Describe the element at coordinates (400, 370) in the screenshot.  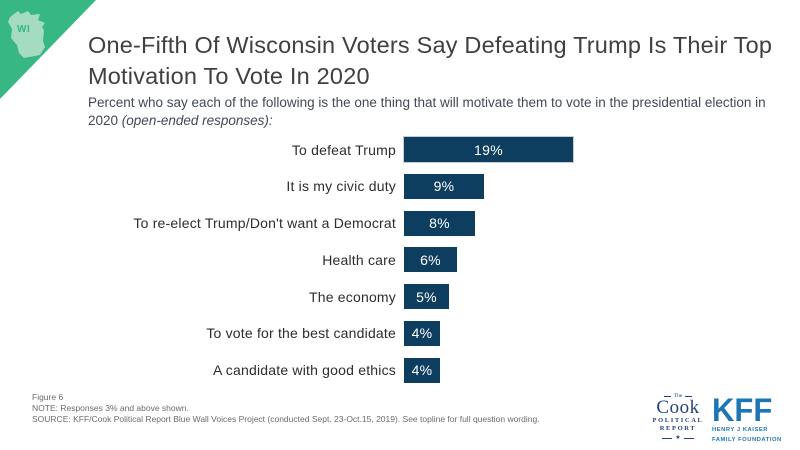
I see `bar-row: A candidate with good ethics 4%` at that location.